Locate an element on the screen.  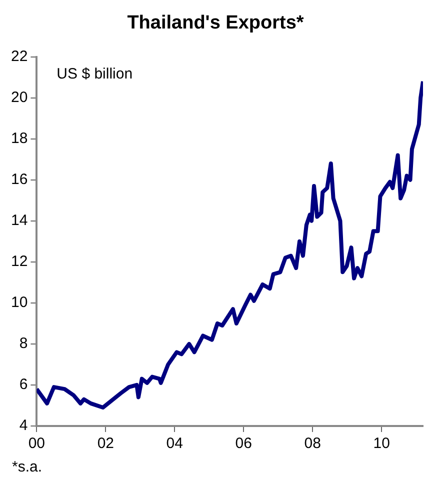
x-tick-label: 06 is located at coordinates (243, 443).